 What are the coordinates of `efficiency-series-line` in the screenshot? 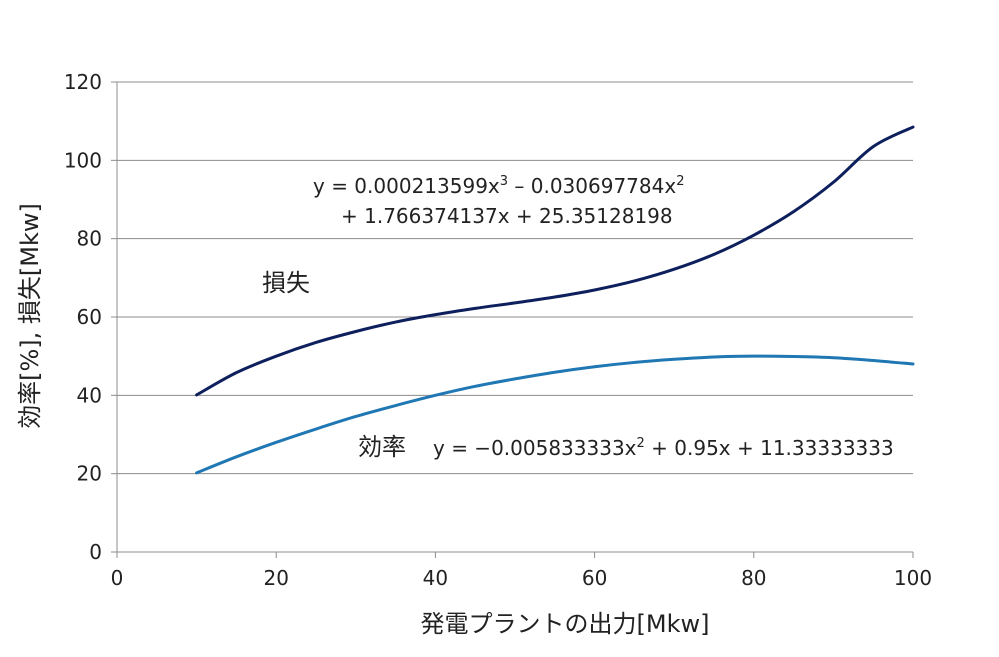 It's located at (555, 414).